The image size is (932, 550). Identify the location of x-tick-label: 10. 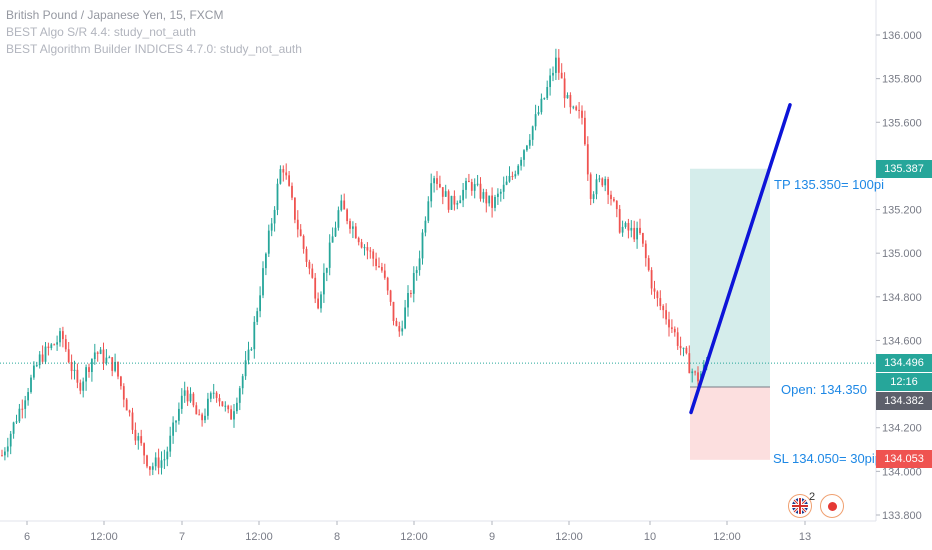
(650, 537).